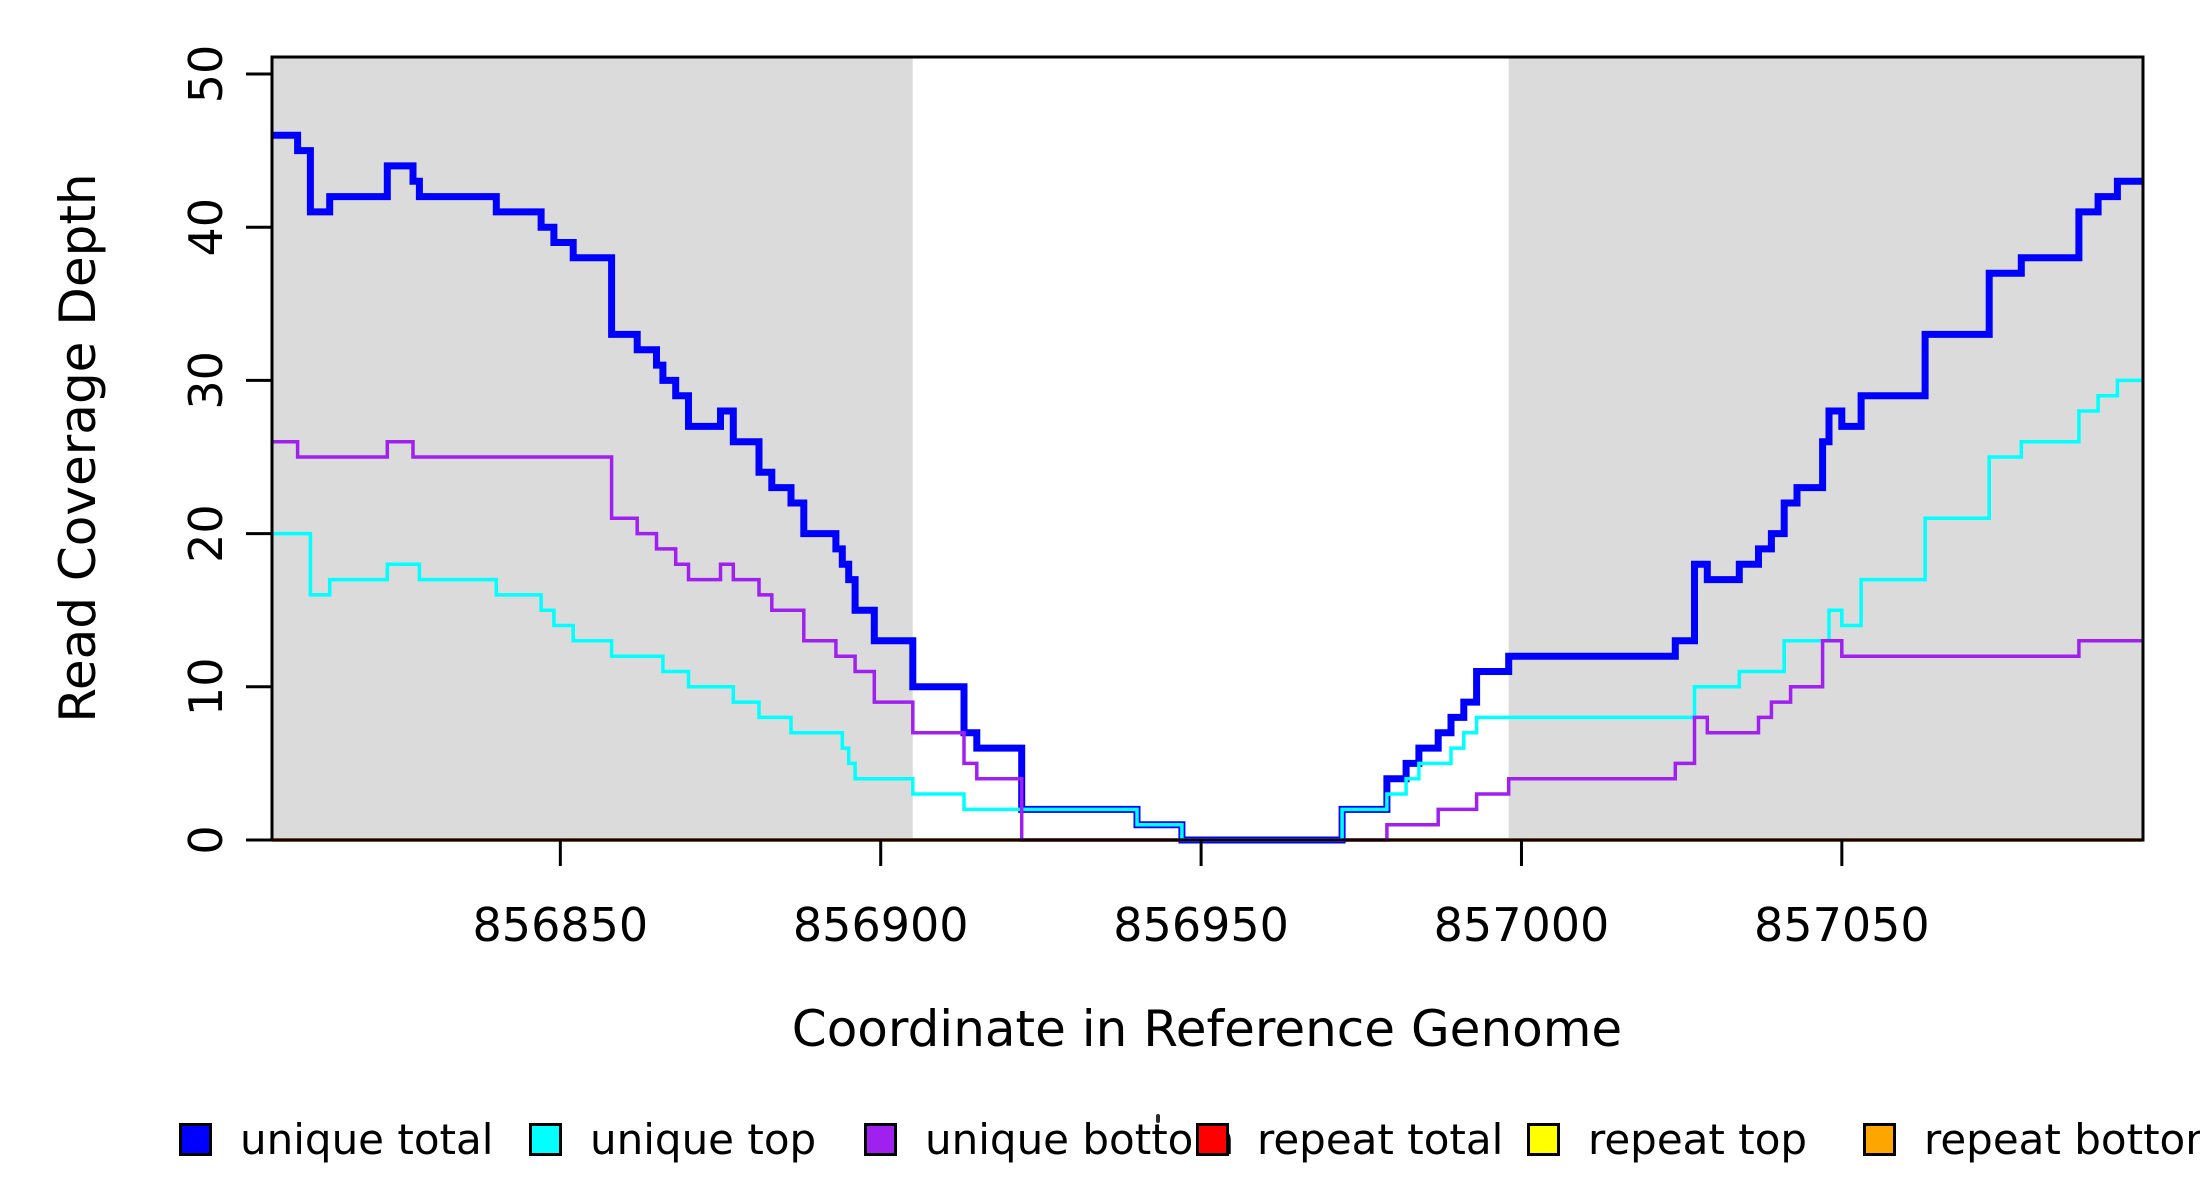 The width and height of the screenshot is (2200, 1200). Describe the element at coordinates (367, 1139) in the screenshot. I see `legend-label: unique total` at that location.